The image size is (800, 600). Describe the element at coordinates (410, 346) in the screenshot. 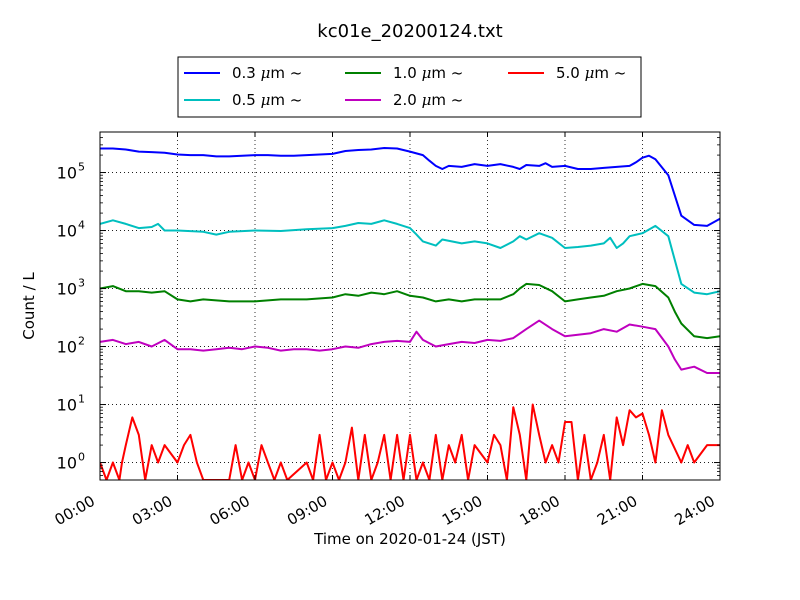

I see `series-line-2-0um` at that location.